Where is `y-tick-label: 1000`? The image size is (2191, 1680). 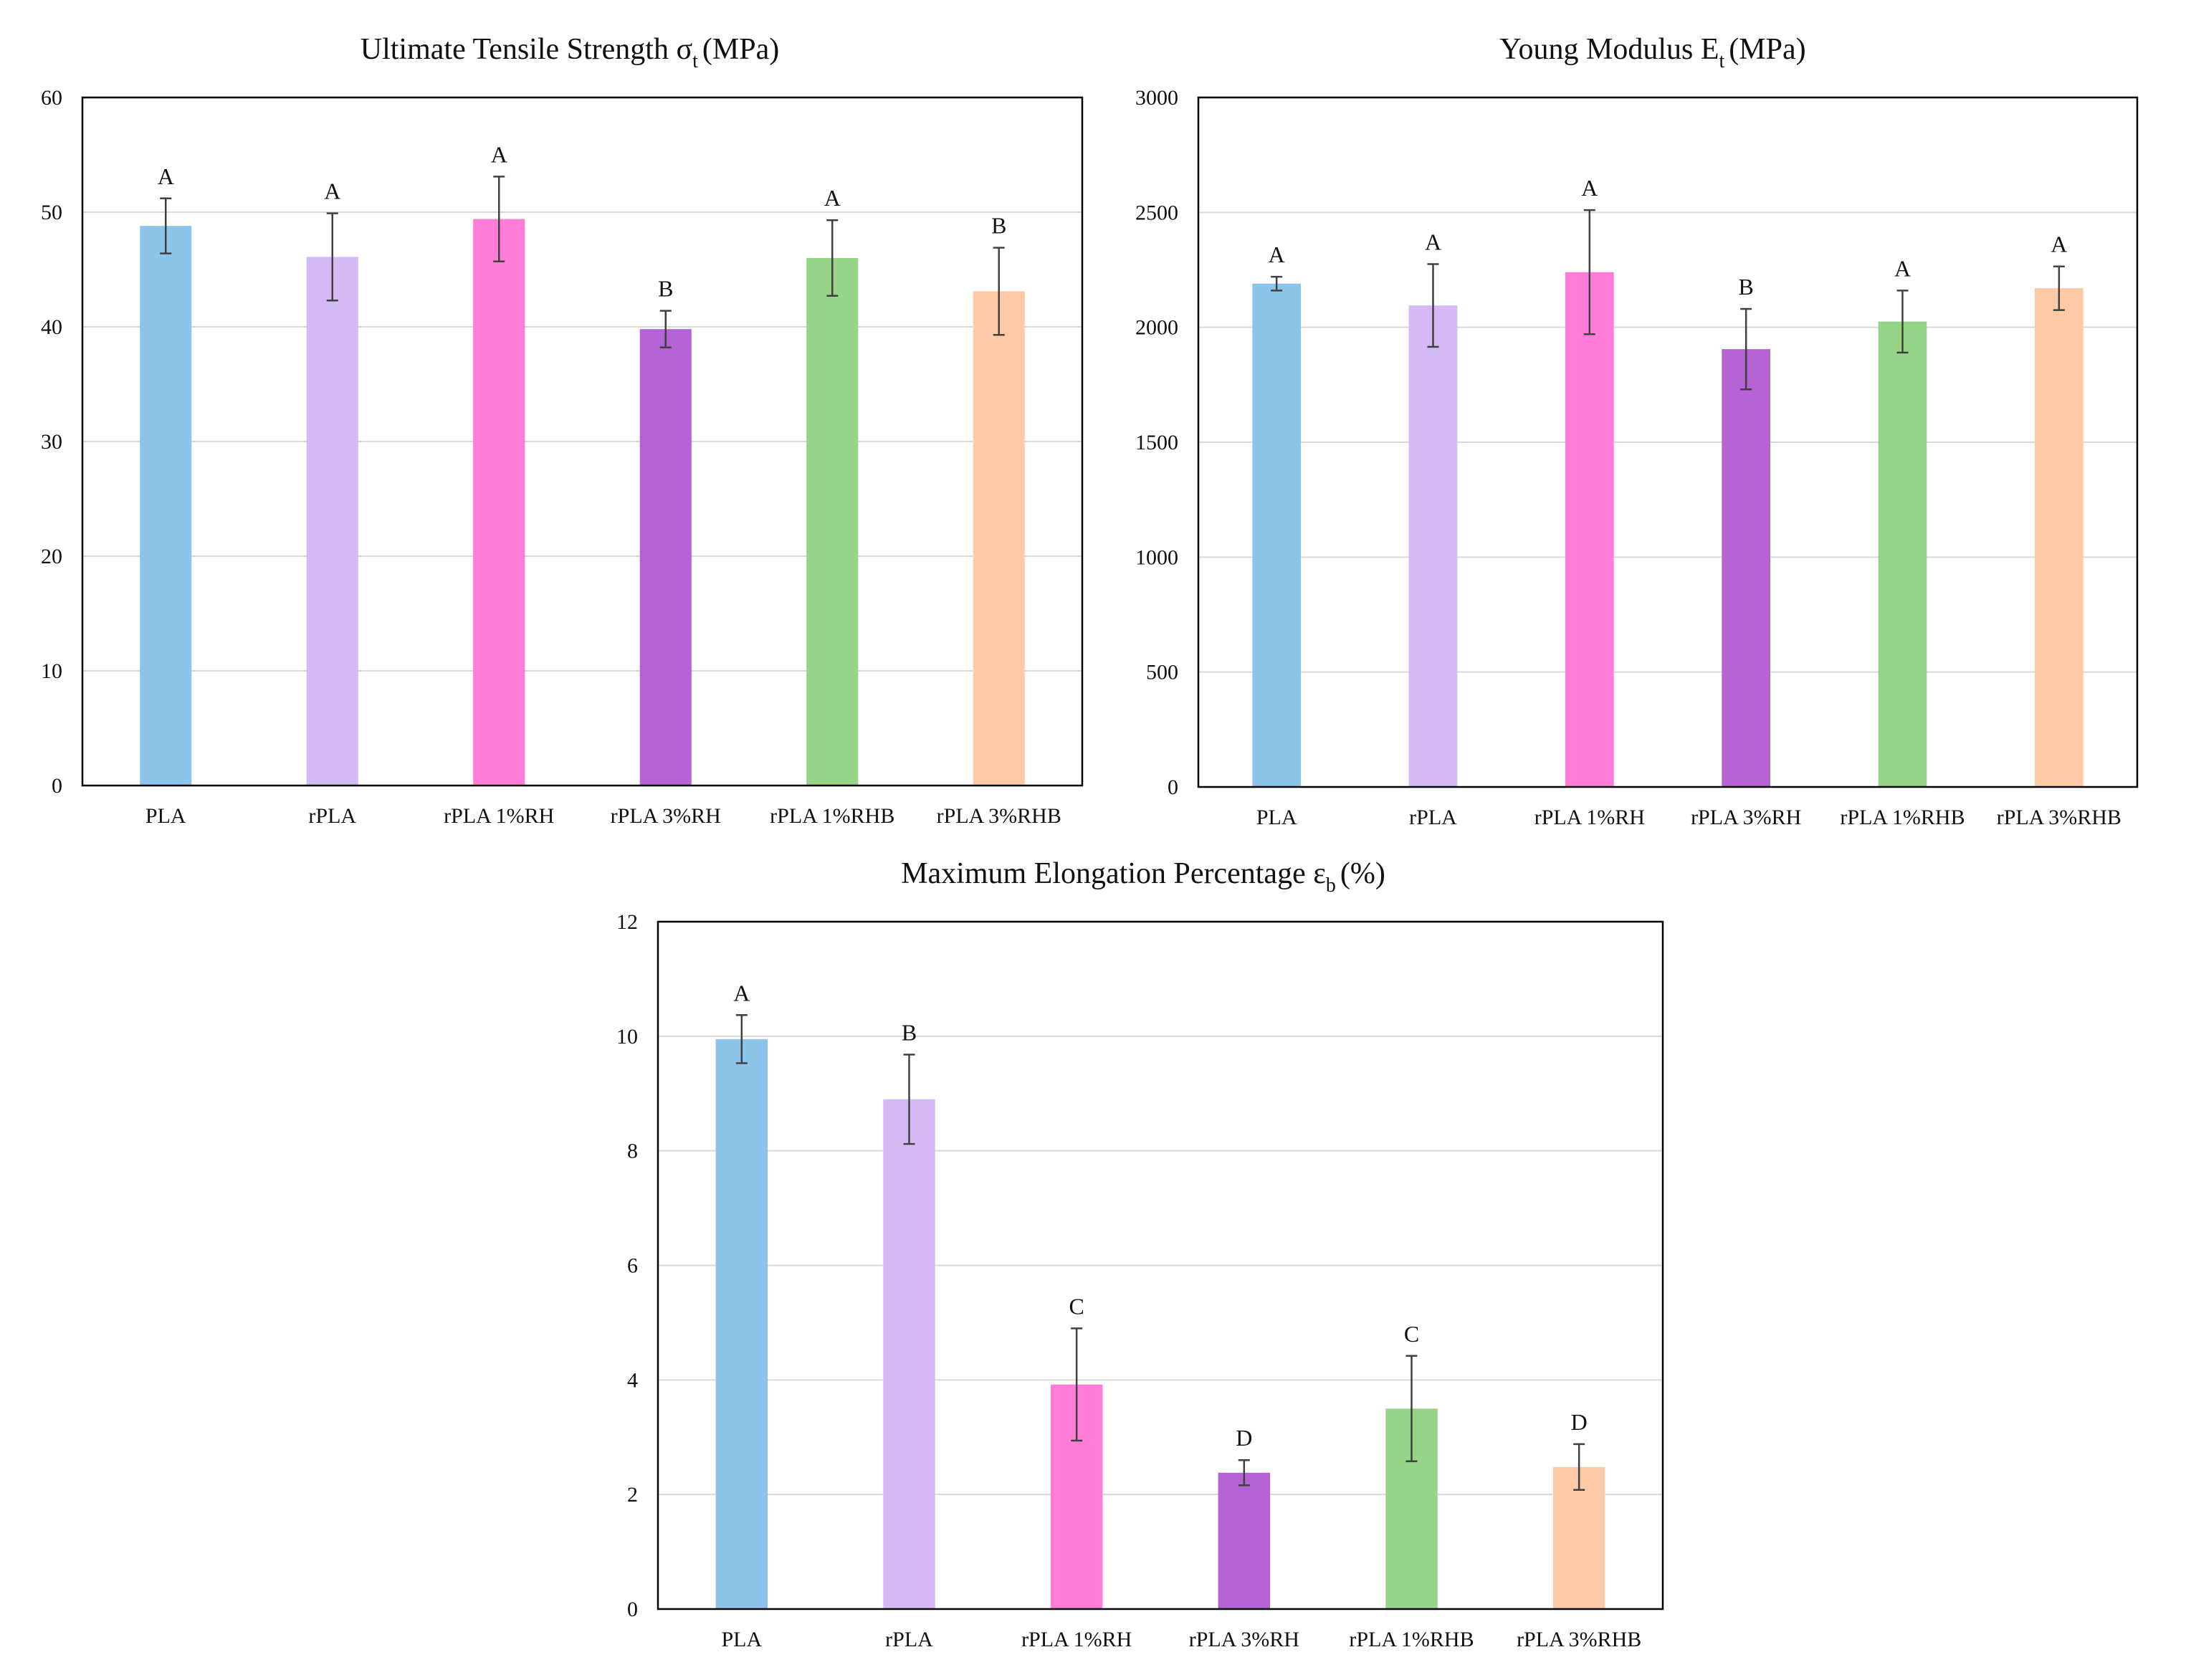
y-tick-label: 1000 is located at coordinates (1156, 557).